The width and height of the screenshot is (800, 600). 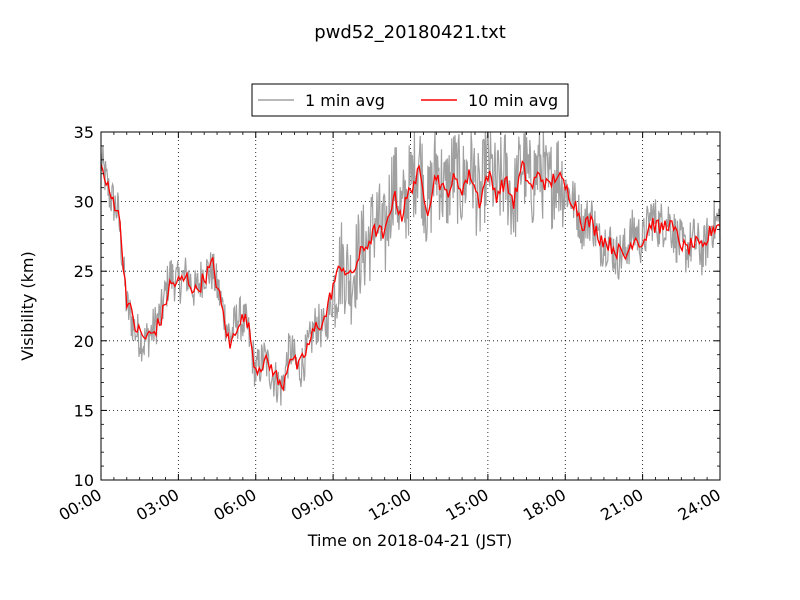 I want to click on legend: 1 min avg 10 min avg, so click(x=410, y=100).